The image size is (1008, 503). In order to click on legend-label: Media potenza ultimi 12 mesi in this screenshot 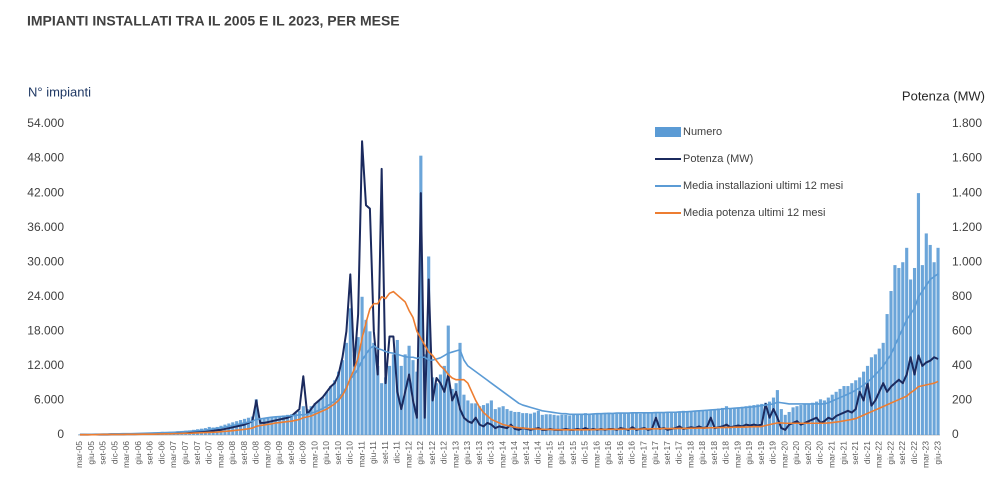, I will do `click(754, 213)`.